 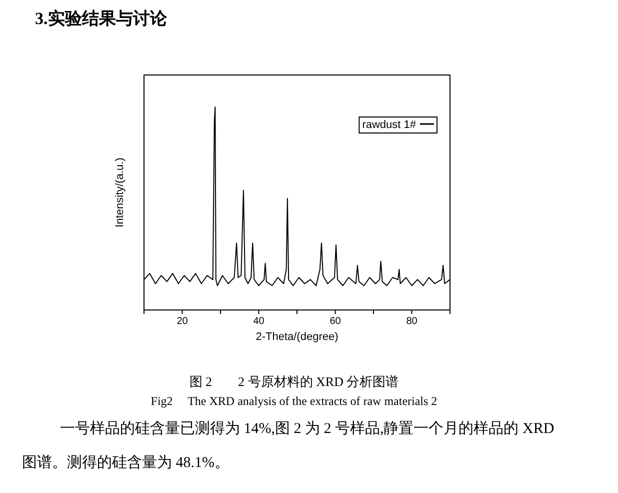 I want to click on x-axis-title: 2-Theta/(degree), so click(x=297, y=337).